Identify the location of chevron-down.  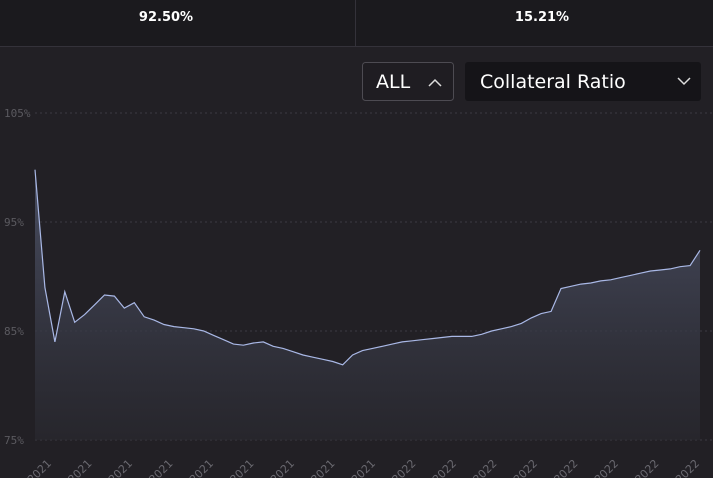
(684, 81).